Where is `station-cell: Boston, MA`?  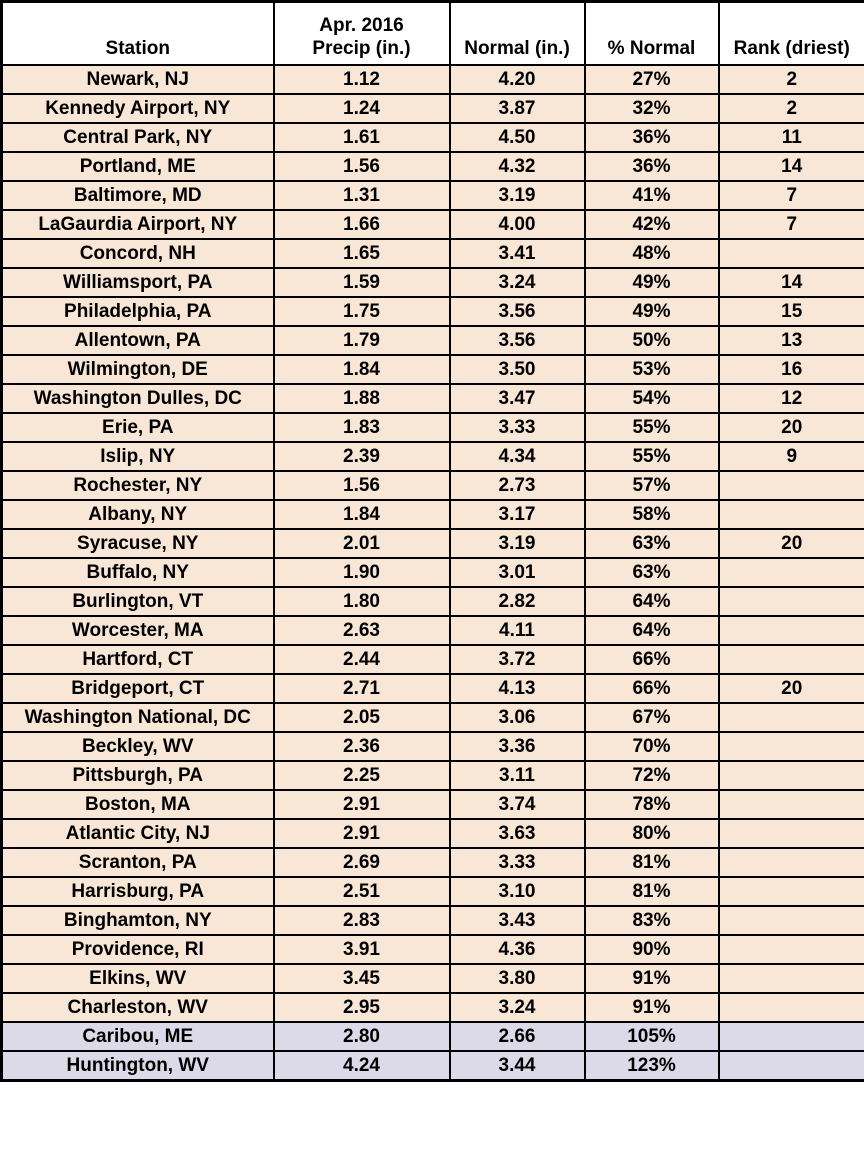 station-cell: Boston, MA is located at coordinates (137, 804).